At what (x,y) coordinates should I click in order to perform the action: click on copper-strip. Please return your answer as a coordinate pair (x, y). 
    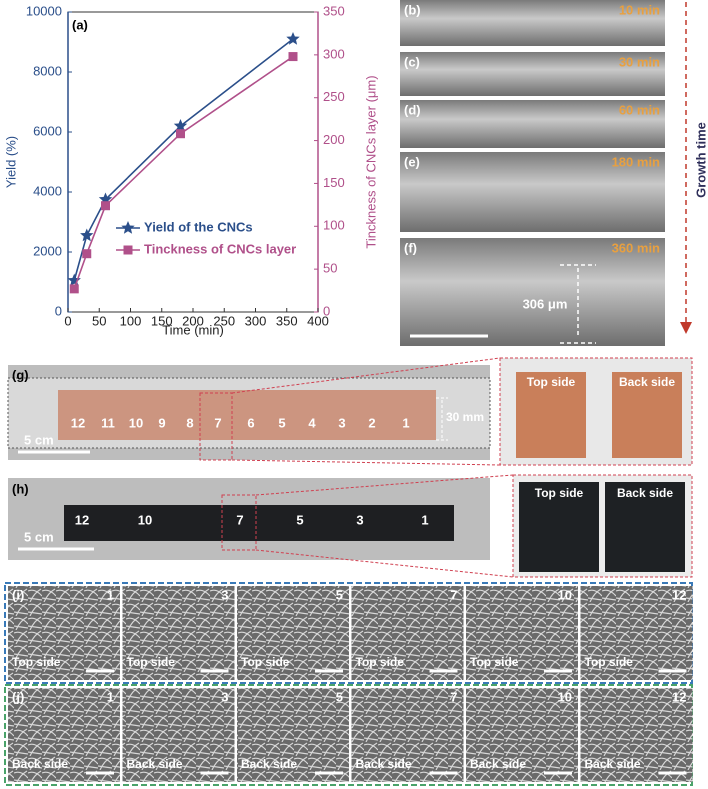
    Looking at the image, I should click on (247, 415).